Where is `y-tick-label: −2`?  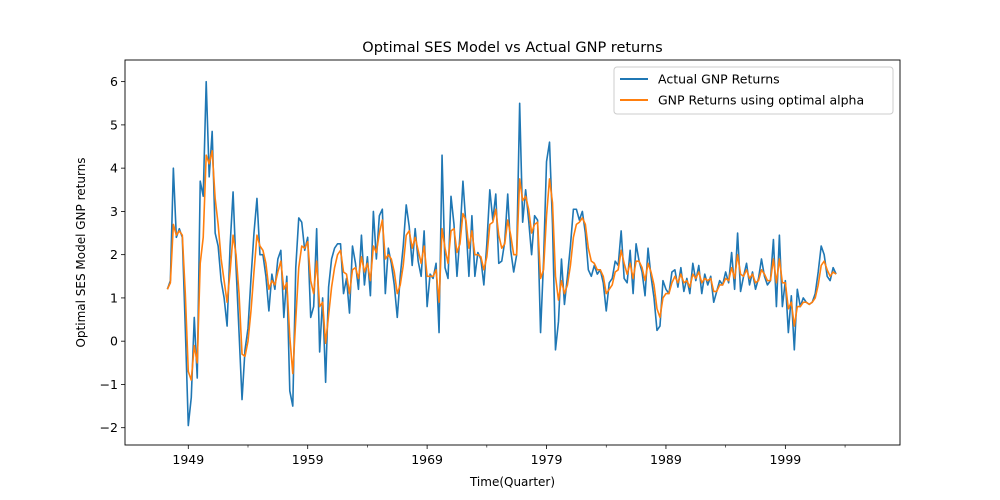
y-tick-label: −2 is located at coordinates (109, 427).